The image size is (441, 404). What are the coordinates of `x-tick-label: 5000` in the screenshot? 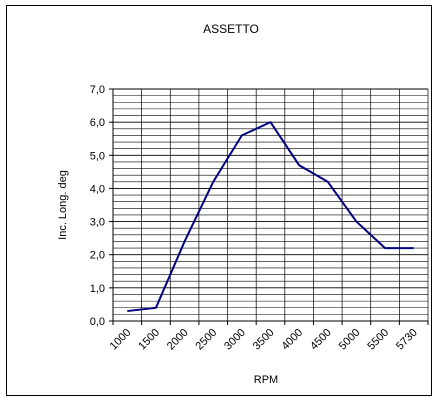 It's located at (350, 340).